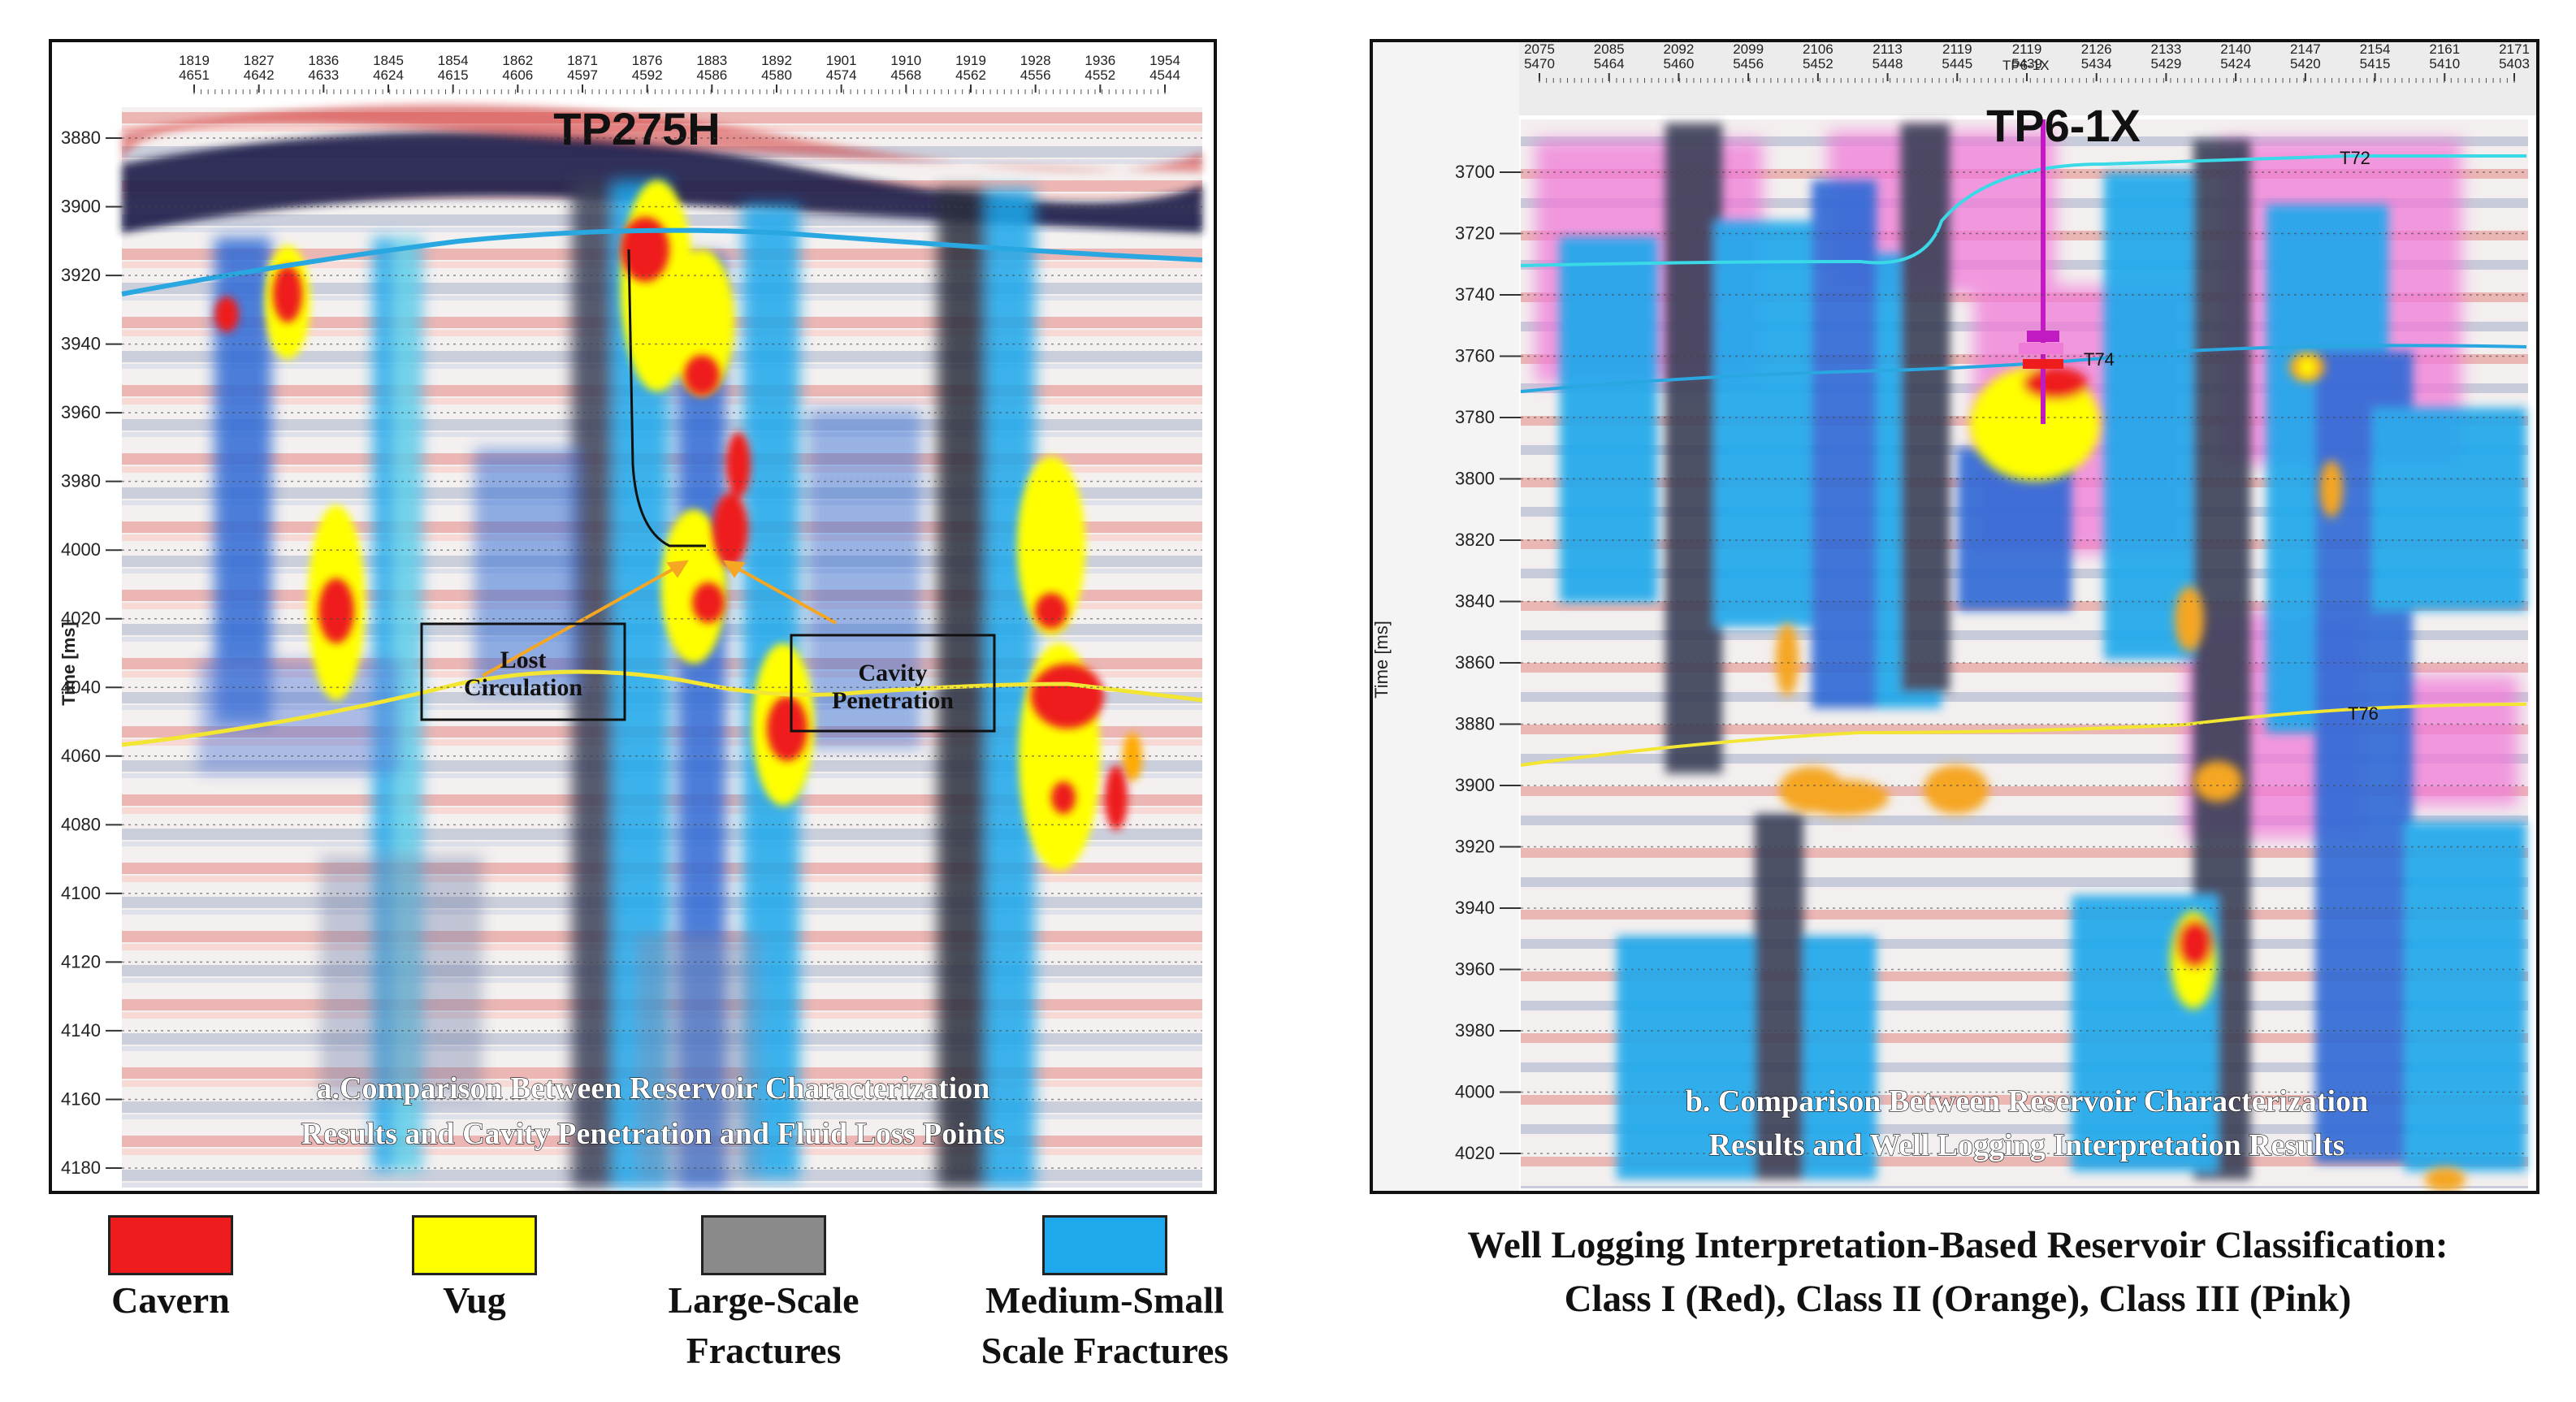 The image size is (2576, 1402). Describe the element at coordinates (1748, 49) in the screenshot. I see `trace-tick-top: 2099` at that location.